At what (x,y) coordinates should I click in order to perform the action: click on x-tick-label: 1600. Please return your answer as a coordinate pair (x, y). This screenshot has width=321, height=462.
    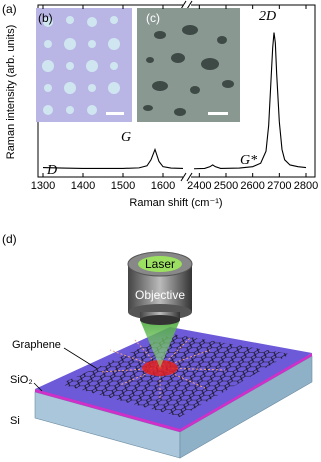
    Looking at the image, I should click on (163, 186).